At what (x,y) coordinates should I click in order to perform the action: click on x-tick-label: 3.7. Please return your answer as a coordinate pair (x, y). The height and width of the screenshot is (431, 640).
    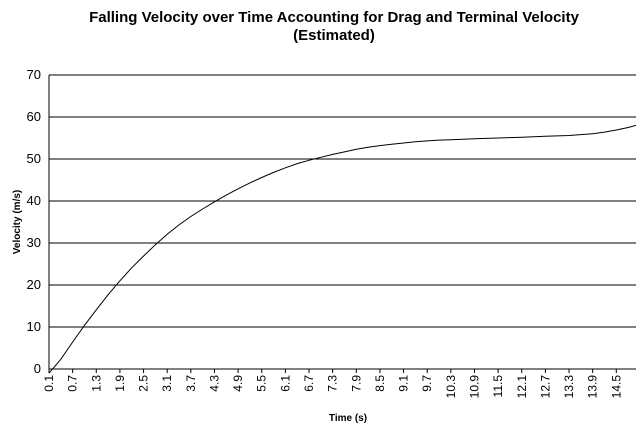
    Looking at the image, I should click on (191, 383).